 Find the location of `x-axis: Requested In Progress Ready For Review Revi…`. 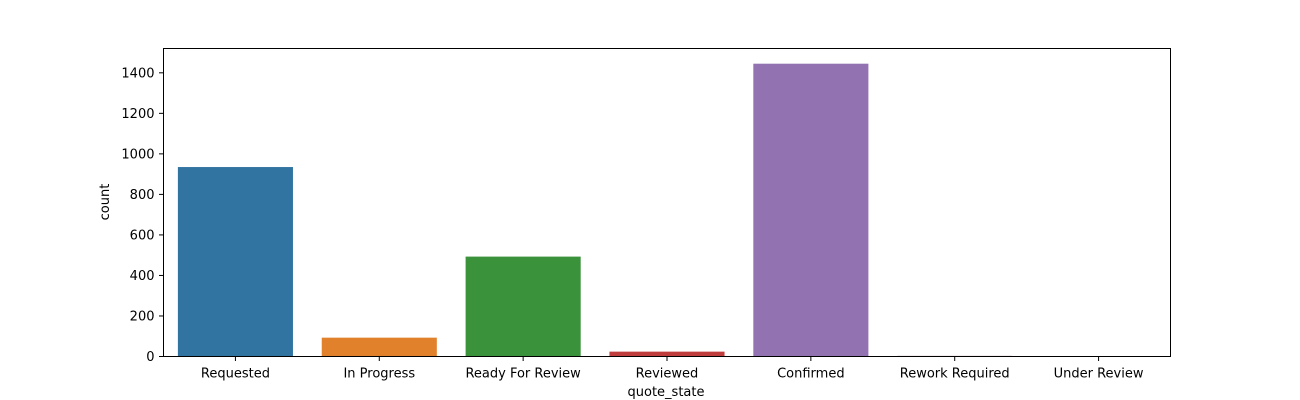

x-axis: Requested In Progress Ready For Review Revi… is located at coordinates (672, 369).